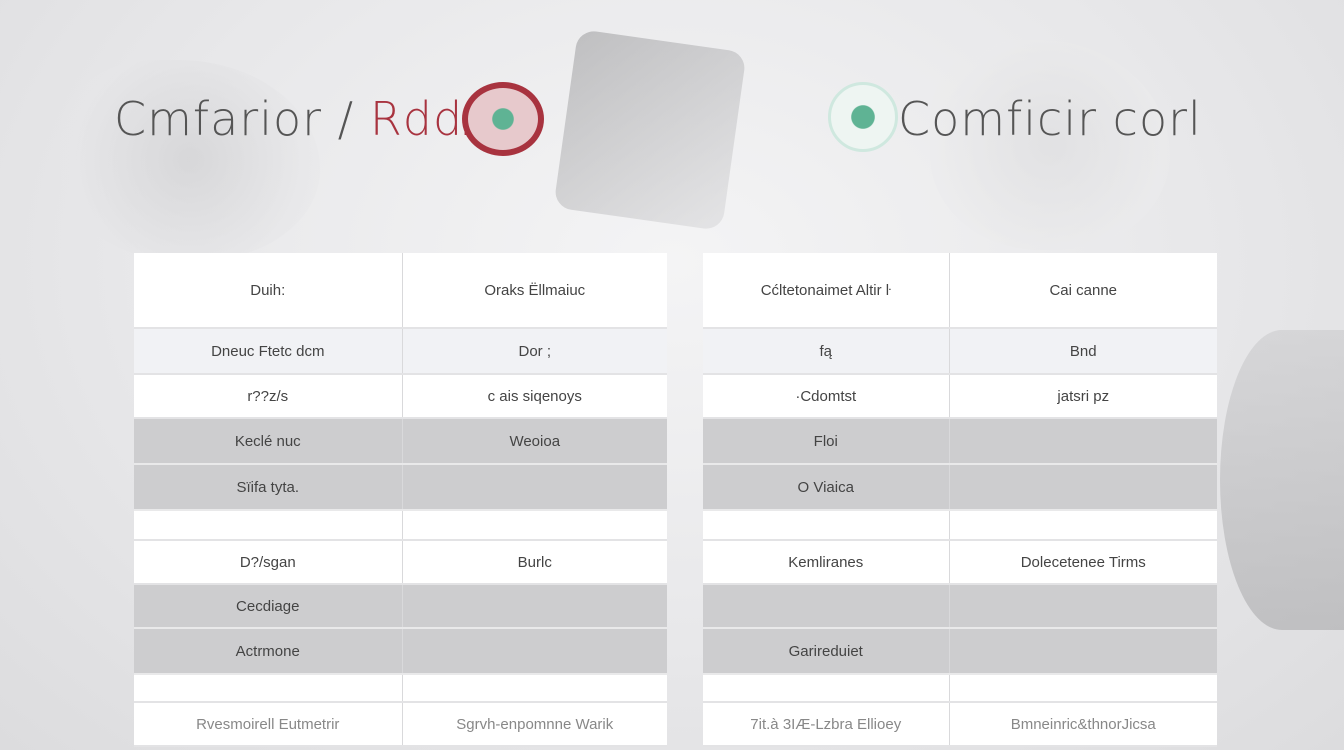 This screenshot has width=1344, height=750. Describe the element at coordinates (826, 724) in the screenshot. I see `table-cell: 7it.à 3IÆ-Lzbra Ellioey` at that location.